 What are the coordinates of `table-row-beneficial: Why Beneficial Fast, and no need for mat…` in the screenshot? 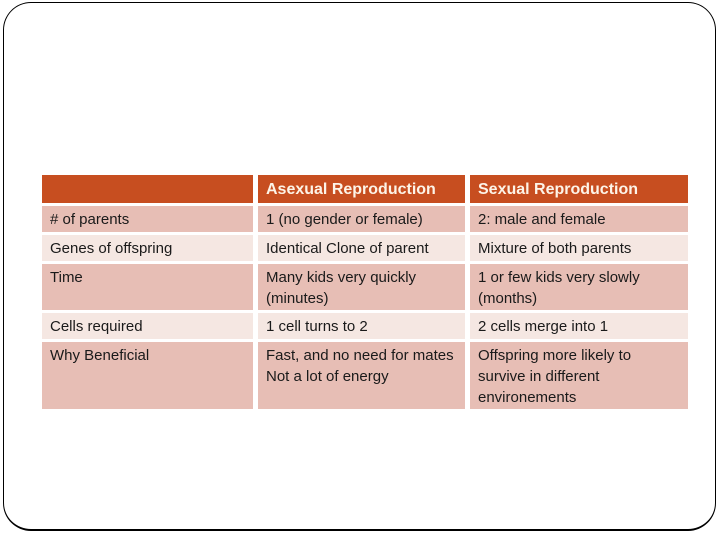 It's located at (365, 375).